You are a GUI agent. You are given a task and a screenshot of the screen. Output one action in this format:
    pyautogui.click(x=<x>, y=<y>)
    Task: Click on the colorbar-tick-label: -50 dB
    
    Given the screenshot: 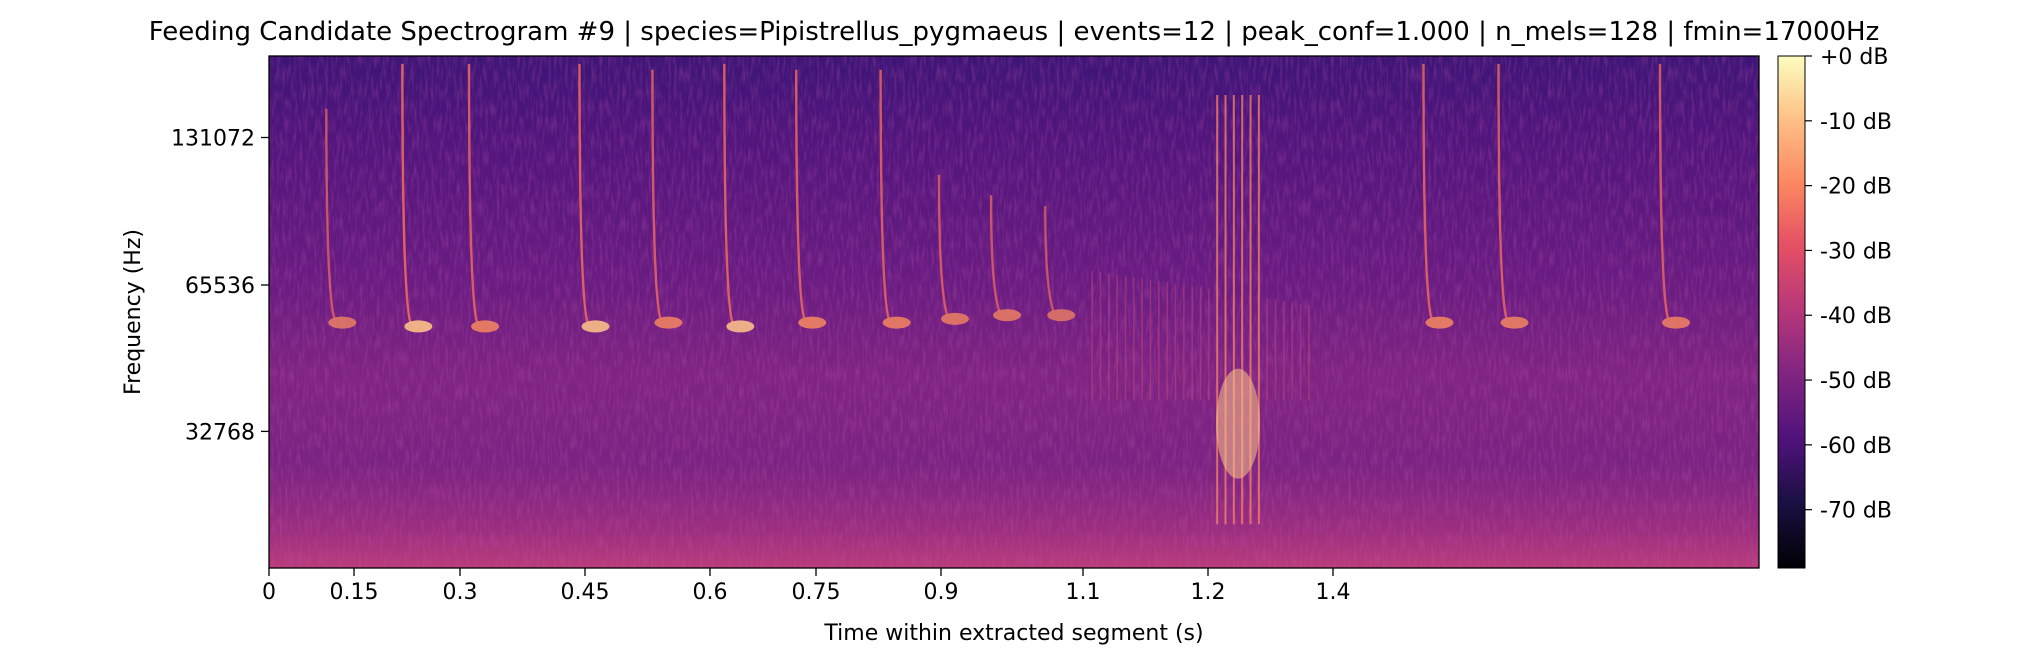 What is the action you would take?
    pyautogui.click(x=1856, y=381)
    